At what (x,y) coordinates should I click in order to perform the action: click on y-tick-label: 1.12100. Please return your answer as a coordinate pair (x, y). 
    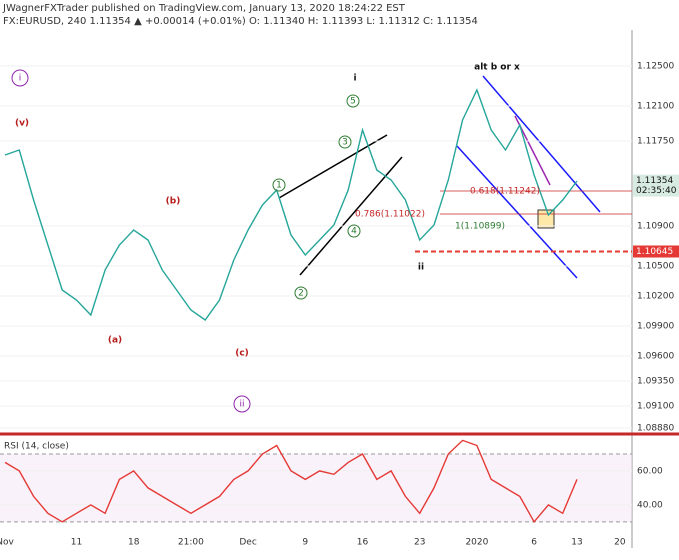
    Looking at the image, I should click on (655, 107).